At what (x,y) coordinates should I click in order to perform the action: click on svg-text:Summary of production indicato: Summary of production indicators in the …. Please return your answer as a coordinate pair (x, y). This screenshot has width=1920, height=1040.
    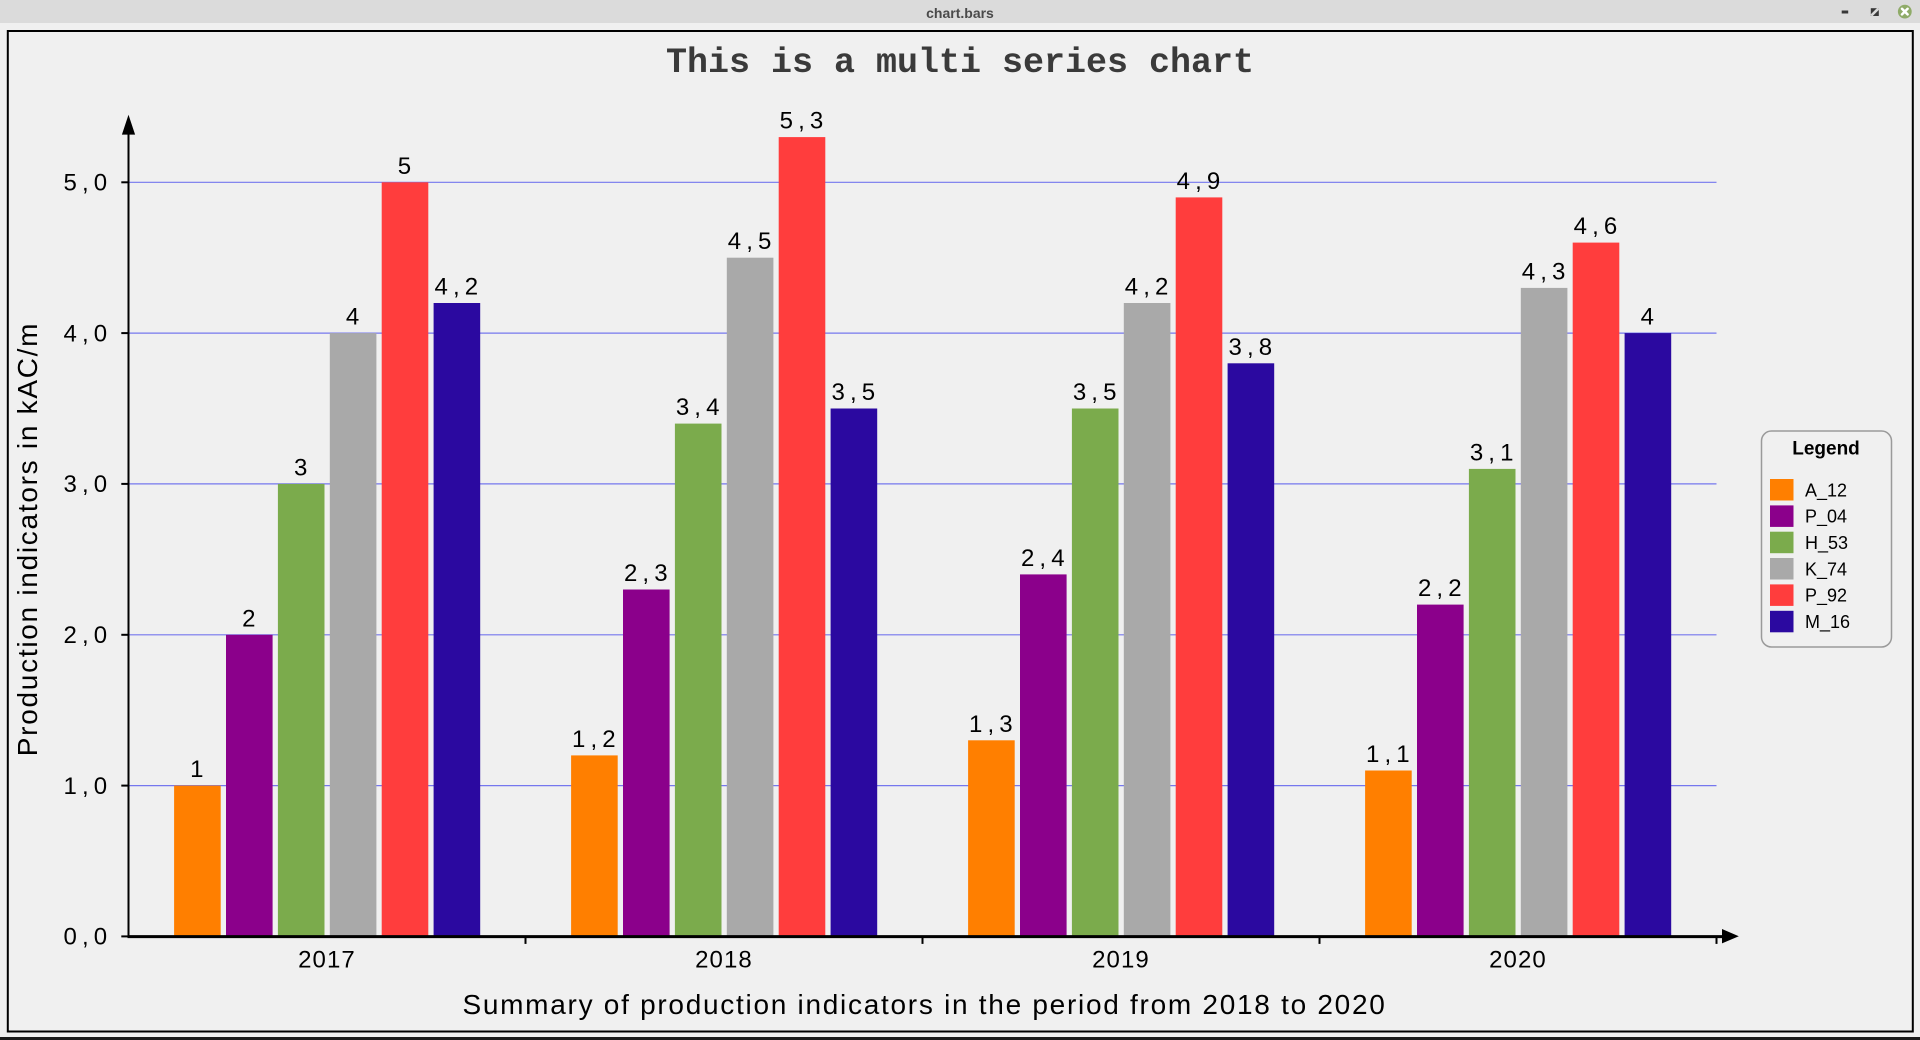
    Looking at the image, I should click on (924, 1004).